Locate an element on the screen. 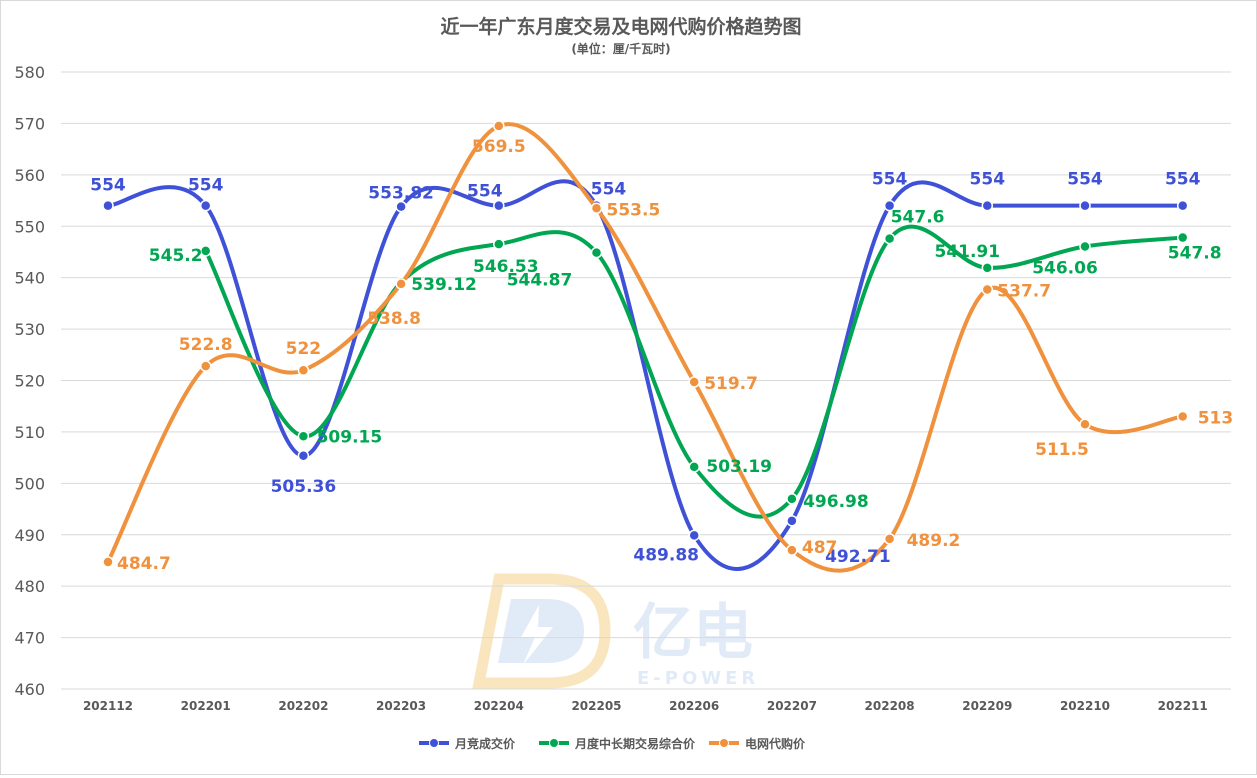  y-axis: 460 470 480 490 500 510 520 530 540 550 560 570 580 is located at coordinates (29, 381).